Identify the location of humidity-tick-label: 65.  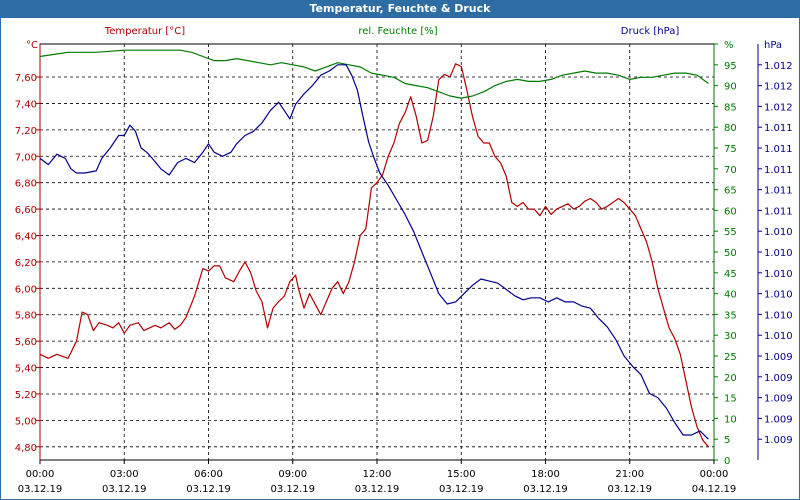
(730, 191).